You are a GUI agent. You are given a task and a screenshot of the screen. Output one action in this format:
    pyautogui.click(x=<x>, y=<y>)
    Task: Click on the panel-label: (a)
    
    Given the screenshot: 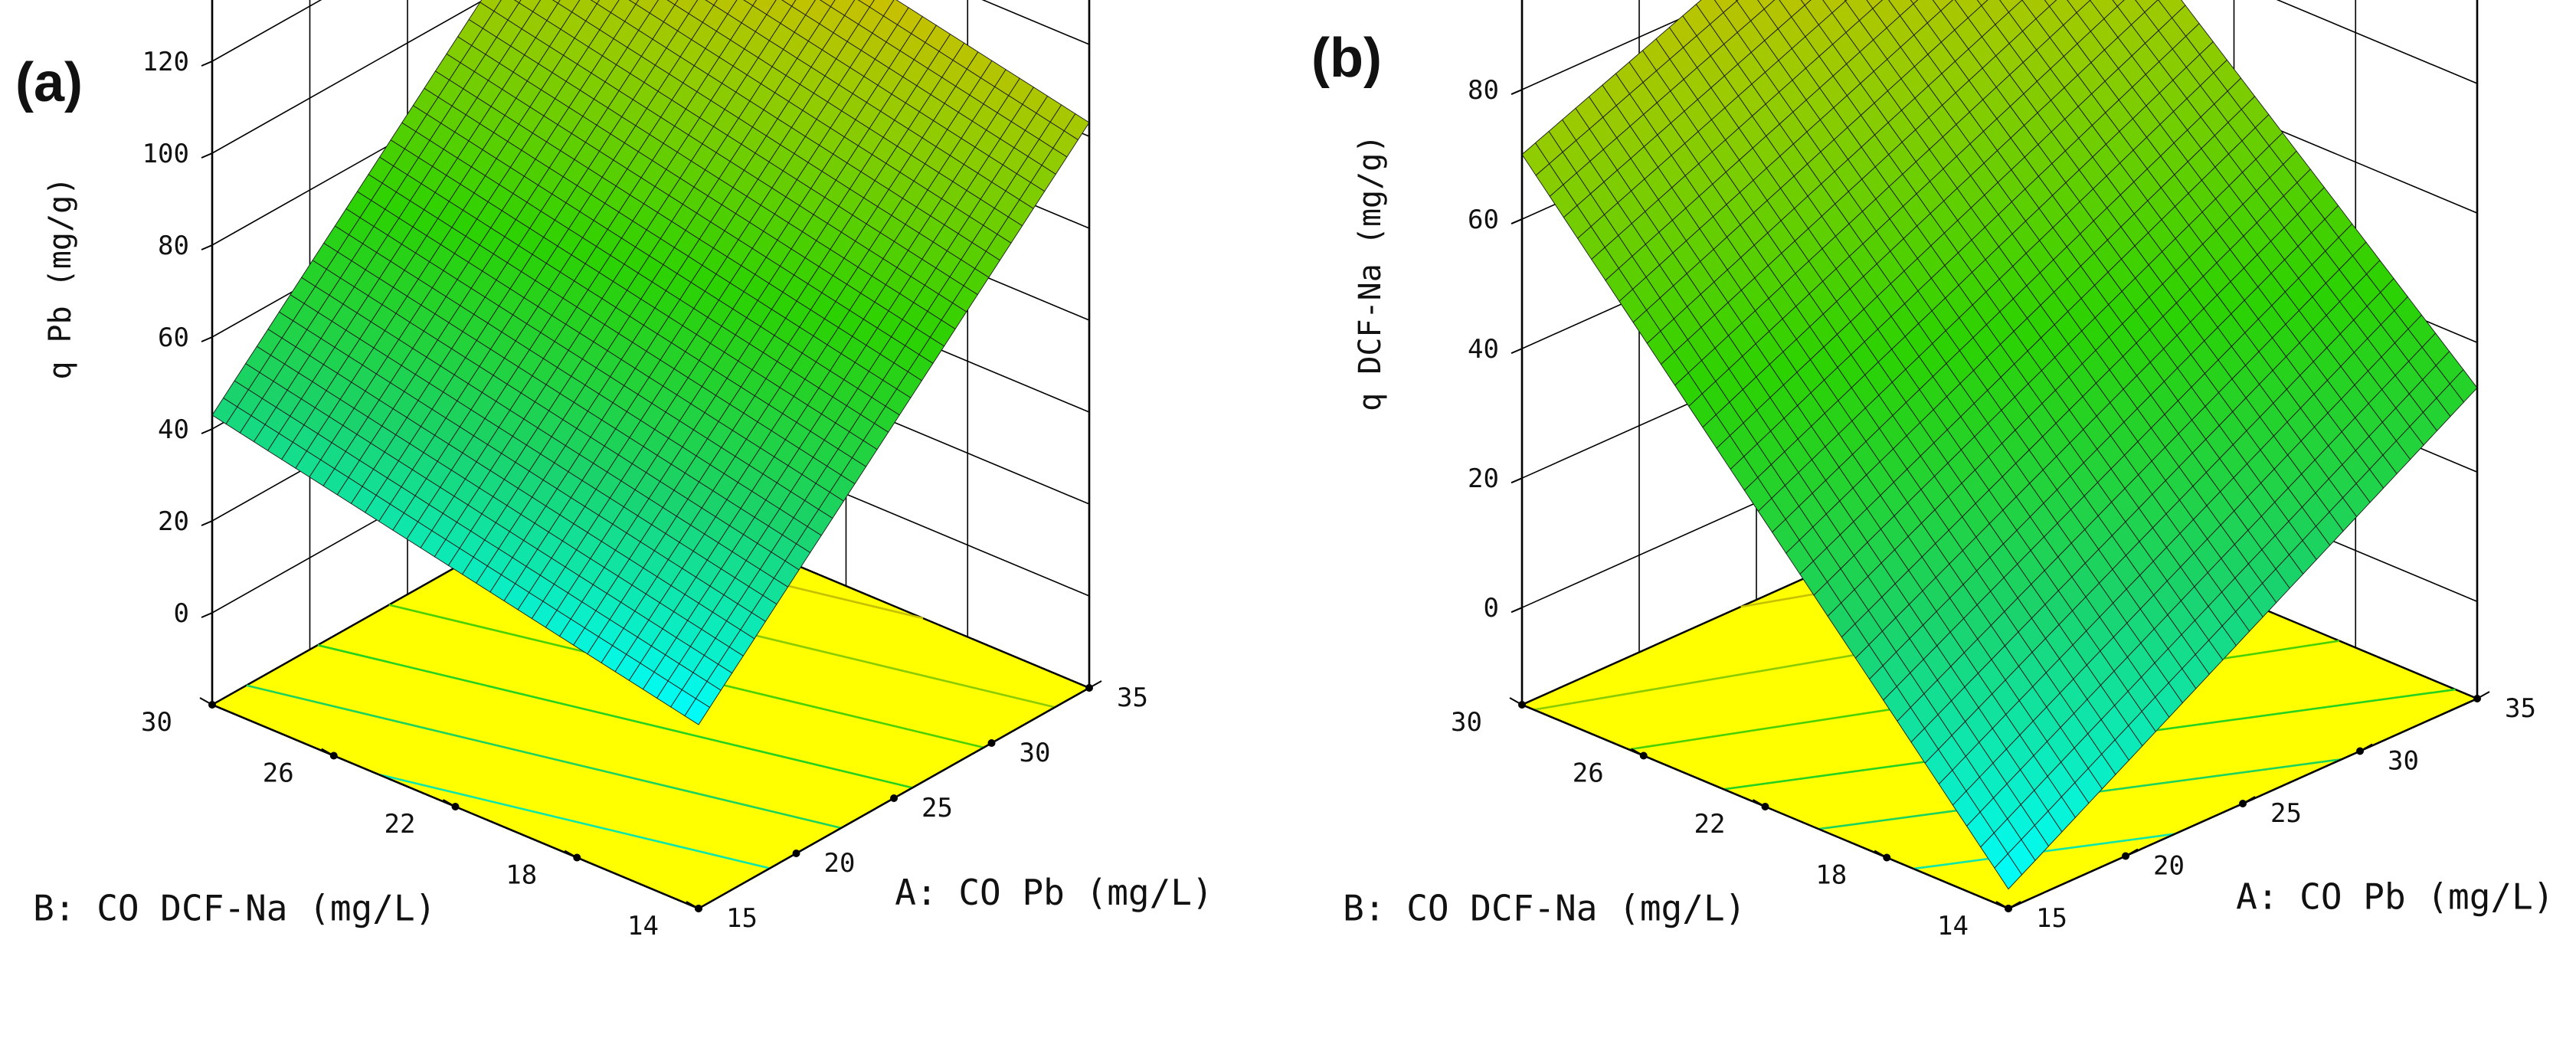 What is the action you would take?
    pyautogui.click(x=49, y=82)
    